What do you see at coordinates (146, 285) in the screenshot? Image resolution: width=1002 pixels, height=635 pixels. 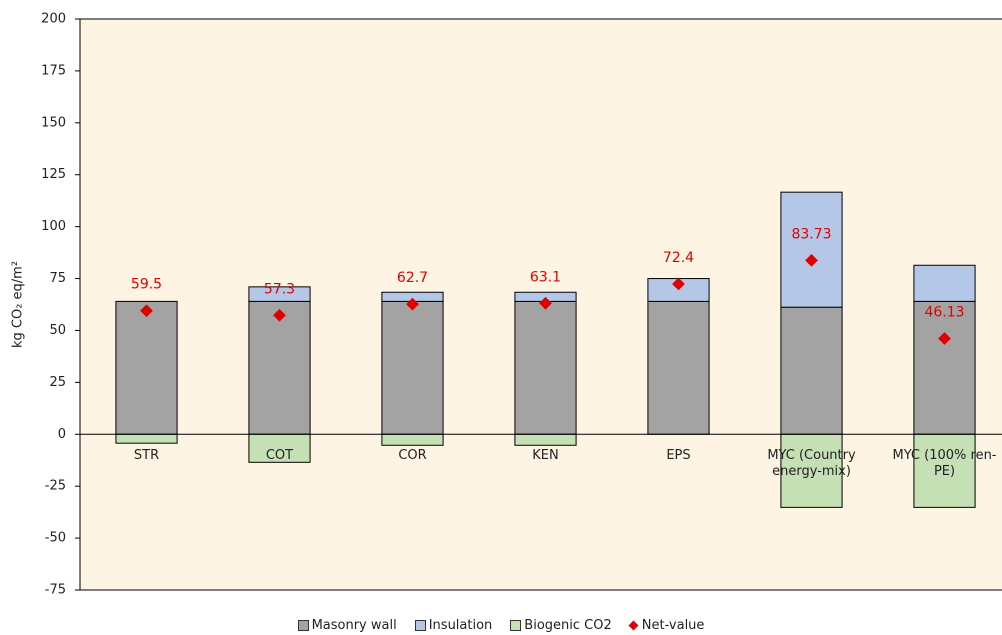 I see `data-label: 59.5` at bounding box center [146, 285].